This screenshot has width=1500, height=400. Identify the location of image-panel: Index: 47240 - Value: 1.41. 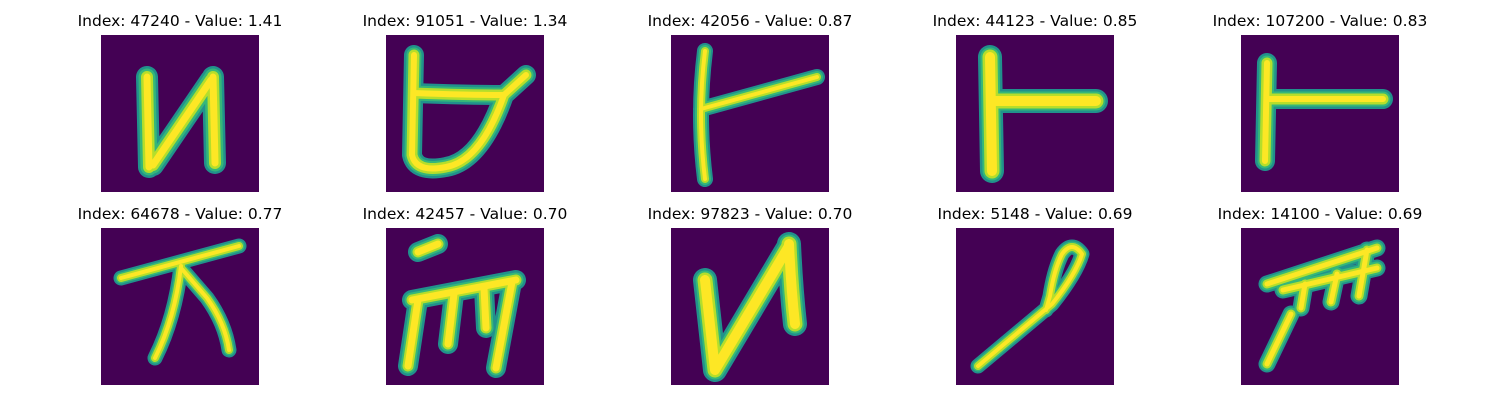
(180, 103).